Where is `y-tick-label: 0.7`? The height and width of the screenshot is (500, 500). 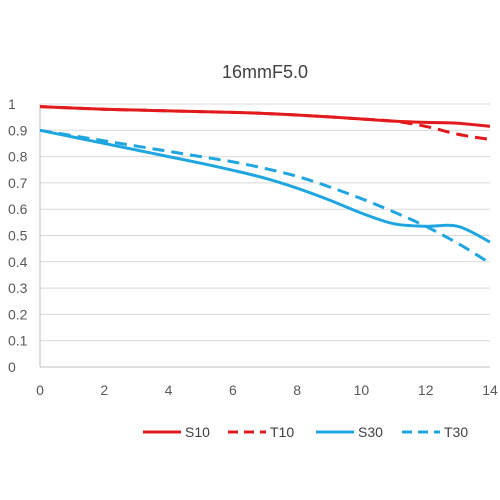 y-tick-label: 0.7 is located at coordinates (18, 183).